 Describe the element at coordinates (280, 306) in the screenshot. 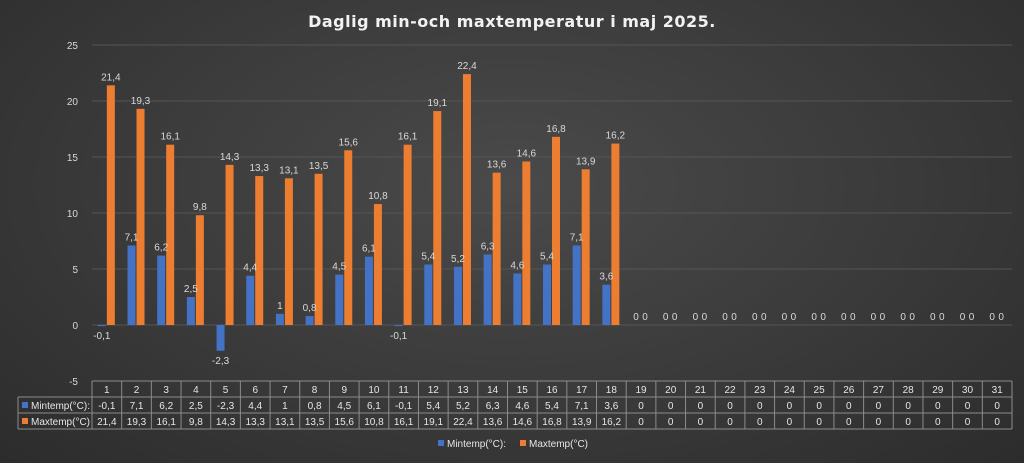

I see `data-label: 1` at that location.